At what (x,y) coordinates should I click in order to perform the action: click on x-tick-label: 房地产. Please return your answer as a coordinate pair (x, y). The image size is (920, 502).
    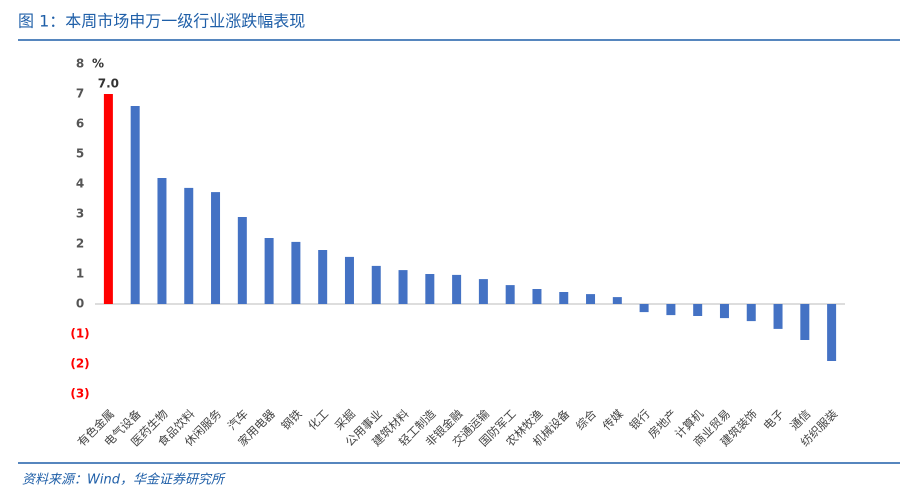
    Looking at the image, I should click on (662, 424).